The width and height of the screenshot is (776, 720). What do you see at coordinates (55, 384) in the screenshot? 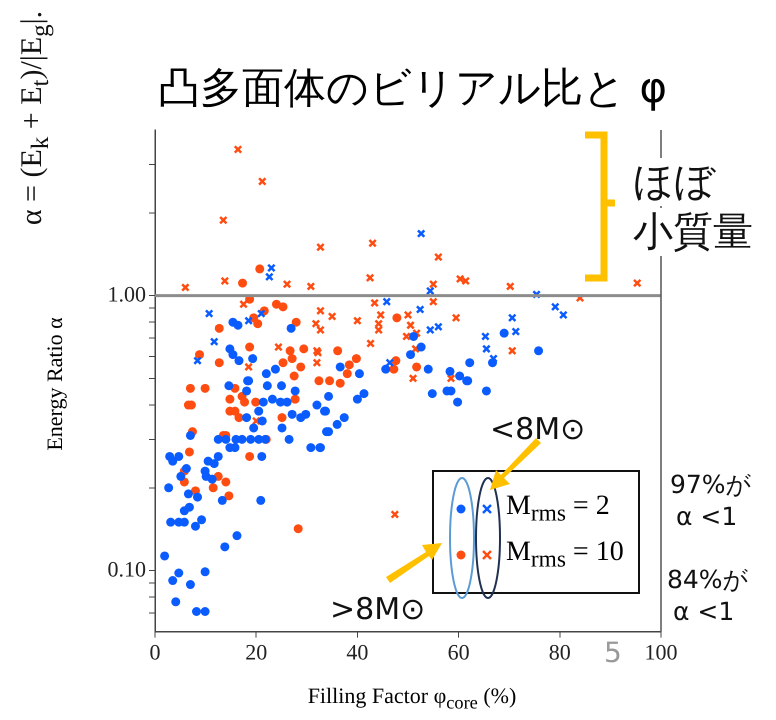
I see `y-axis-title: Energy Ratio α` at bounding box center [55, 384].